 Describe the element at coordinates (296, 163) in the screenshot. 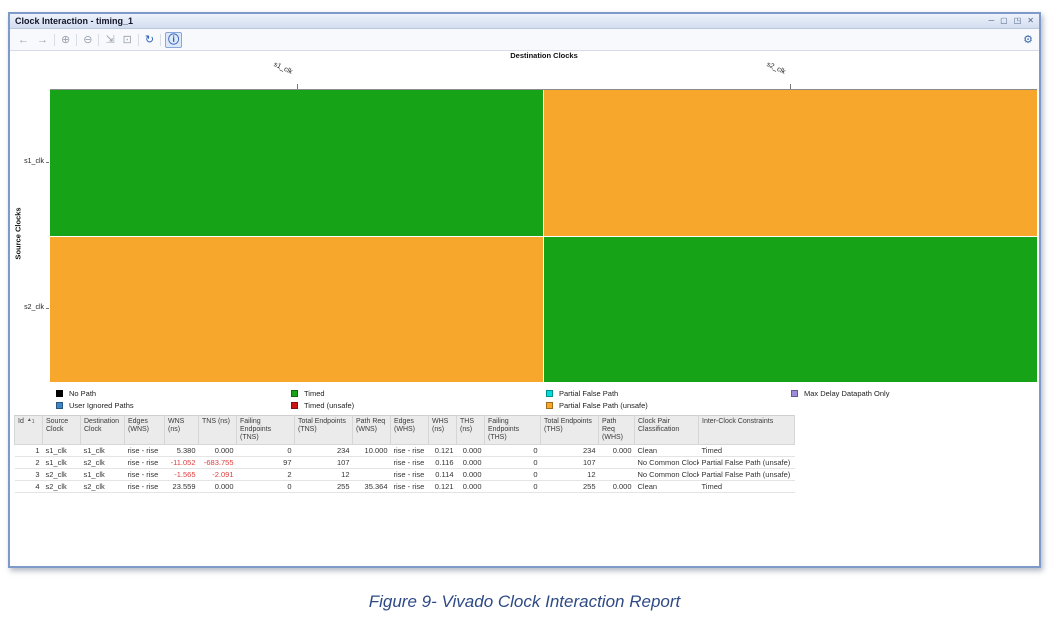

I see `matrix-cell-s1_clk-s1_clk` at that location.